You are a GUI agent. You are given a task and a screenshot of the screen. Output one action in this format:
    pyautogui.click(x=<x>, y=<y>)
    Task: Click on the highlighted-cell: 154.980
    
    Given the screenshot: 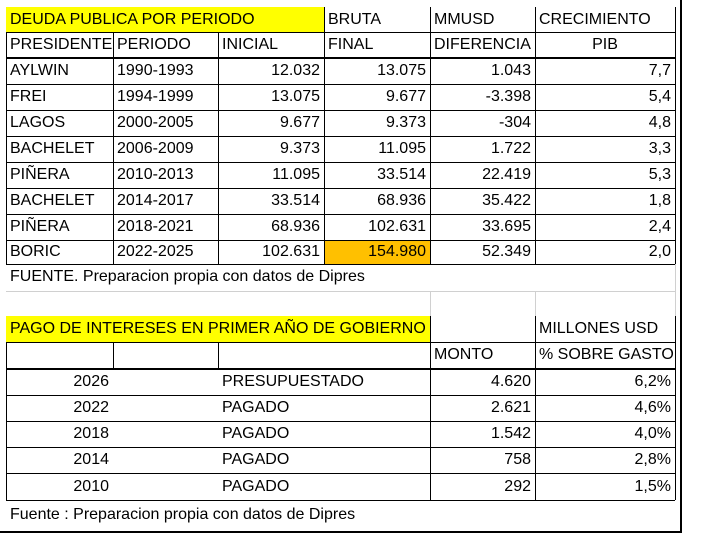 What is the action you would take?
    pyautogui.click(x=377, y=252)
    